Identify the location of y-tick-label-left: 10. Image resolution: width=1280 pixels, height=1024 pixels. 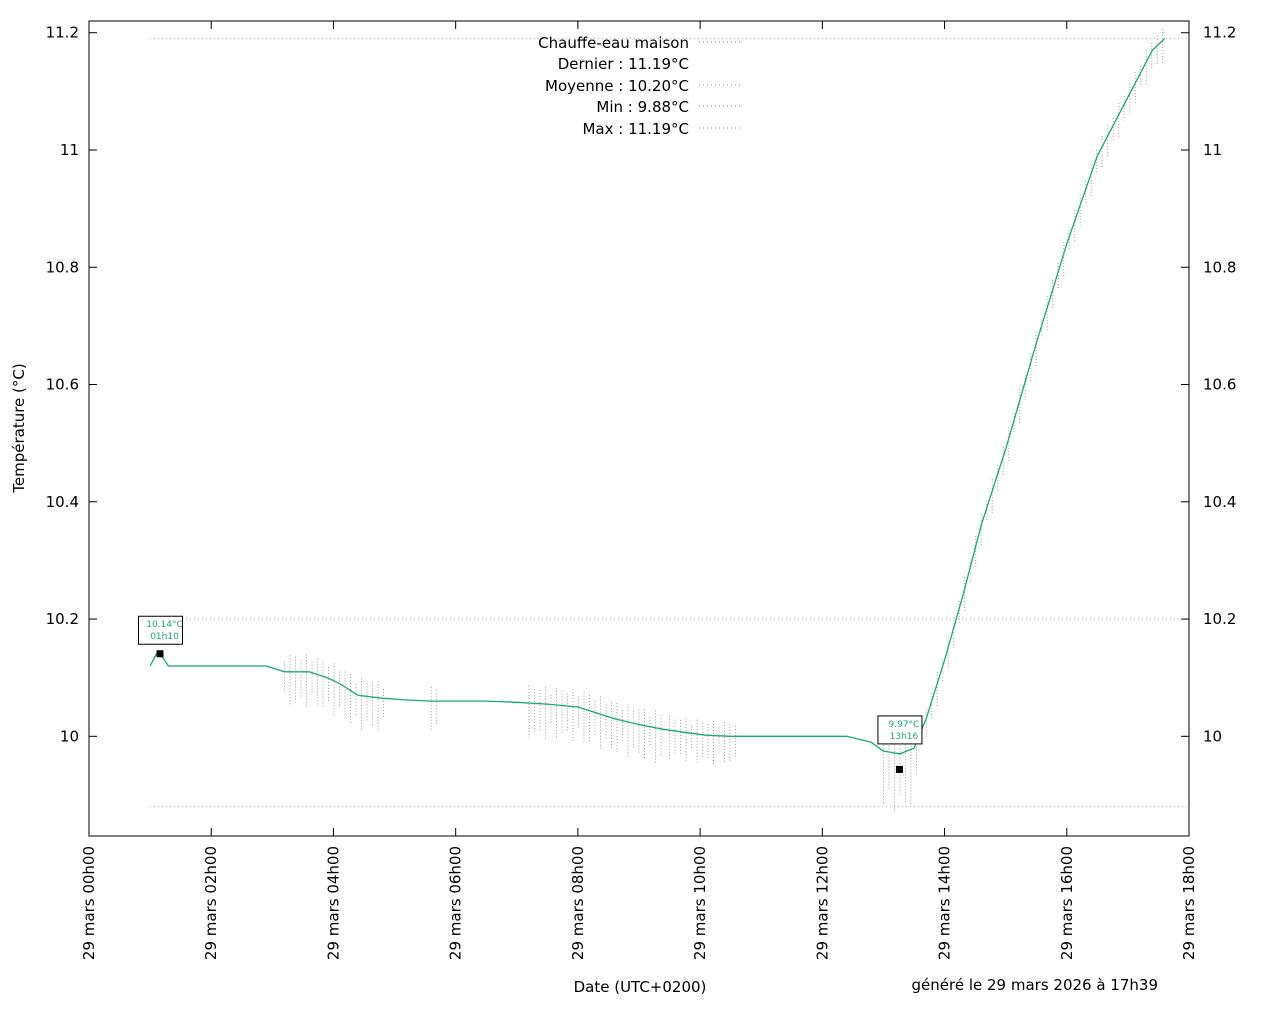
(69, 736).